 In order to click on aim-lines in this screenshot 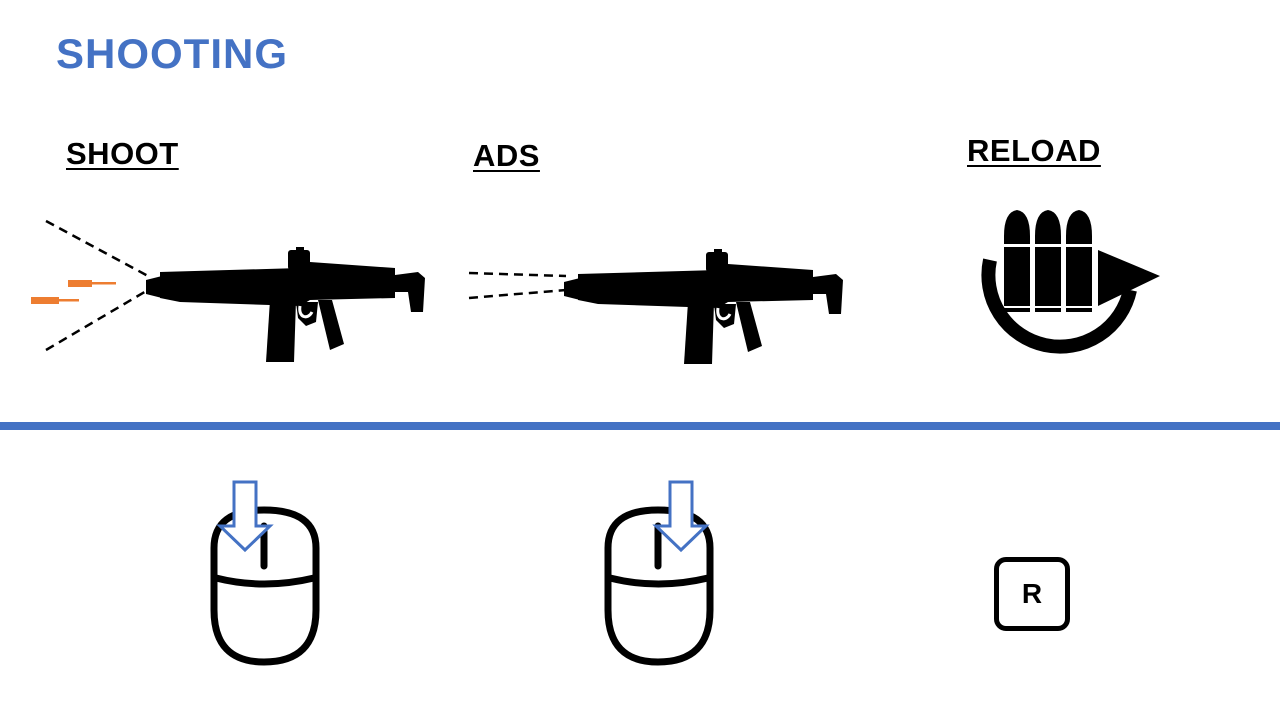, I will do `click(517, 285)`.